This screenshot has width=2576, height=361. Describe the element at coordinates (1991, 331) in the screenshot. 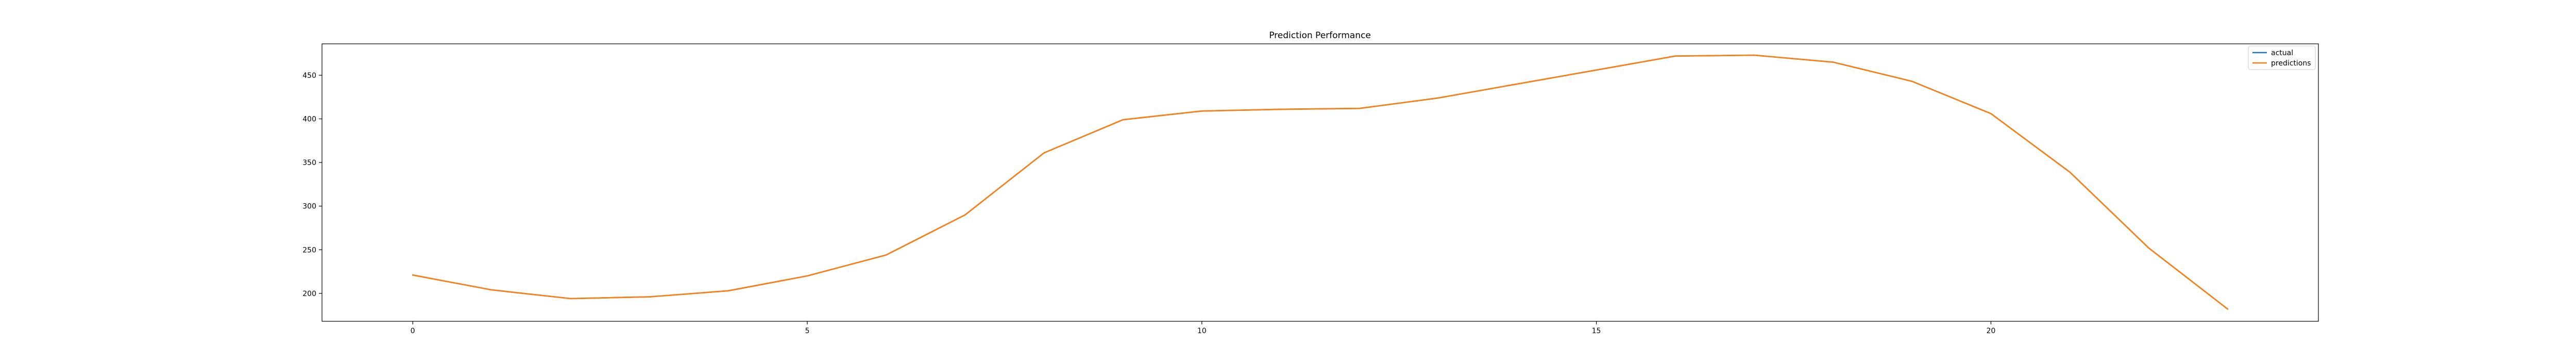

I see `x-tick-label: 20` at that location.